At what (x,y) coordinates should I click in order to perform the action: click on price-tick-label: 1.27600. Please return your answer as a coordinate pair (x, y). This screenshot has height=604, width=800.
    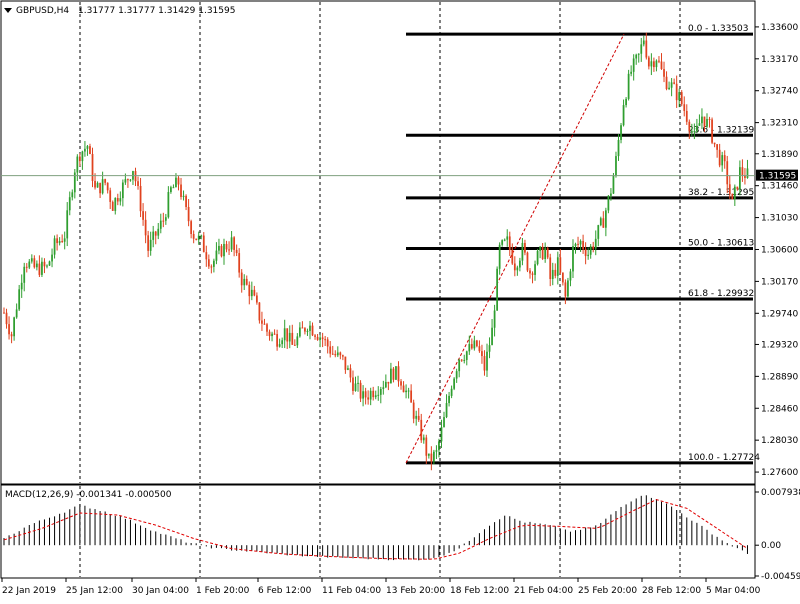
    Looking at the image, I should click on (779, 473).